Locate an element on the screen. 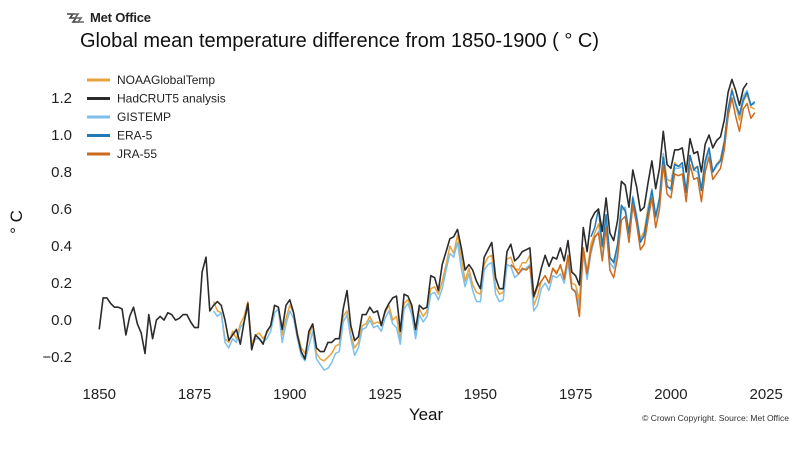  met-office-logo: Met Office is located at coordinates (108, 17).